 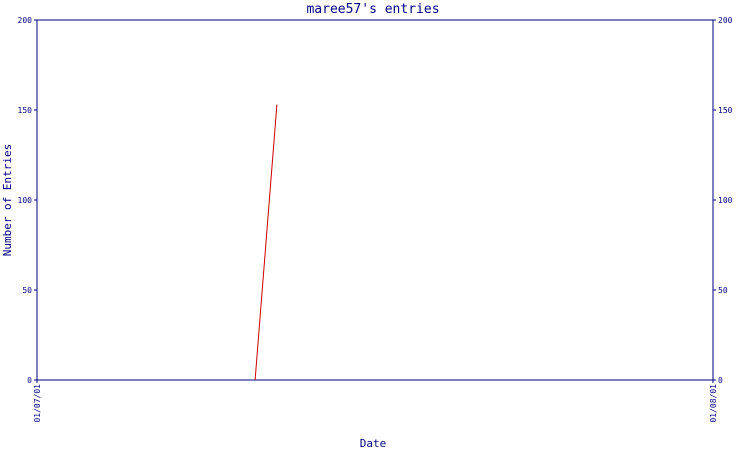 What do you see at coordinates (25, 20) in the screenshot?
I see `y-tick-label-left: 200` at bounding box center [25, 20].